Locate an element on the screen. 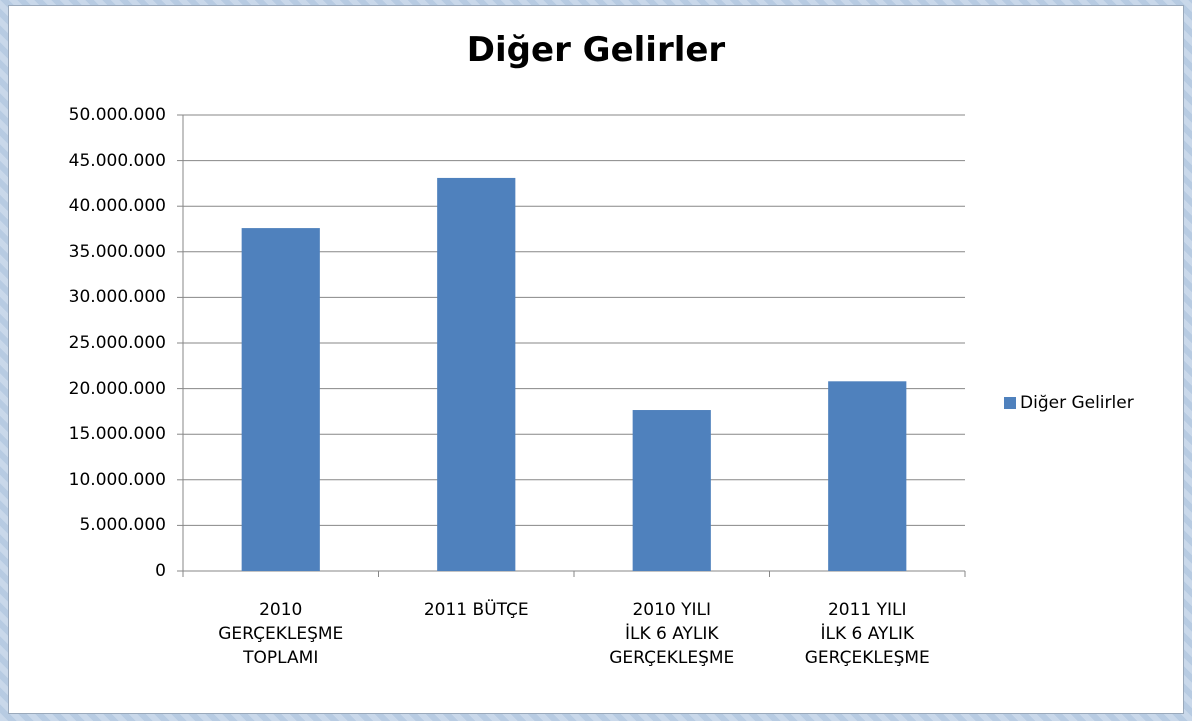 The image size is (1192, 721). x-tick-label: 2010 YILI İLK 6 AYLIK GERÇEKLEŞME is located at coordinates (672, 634).